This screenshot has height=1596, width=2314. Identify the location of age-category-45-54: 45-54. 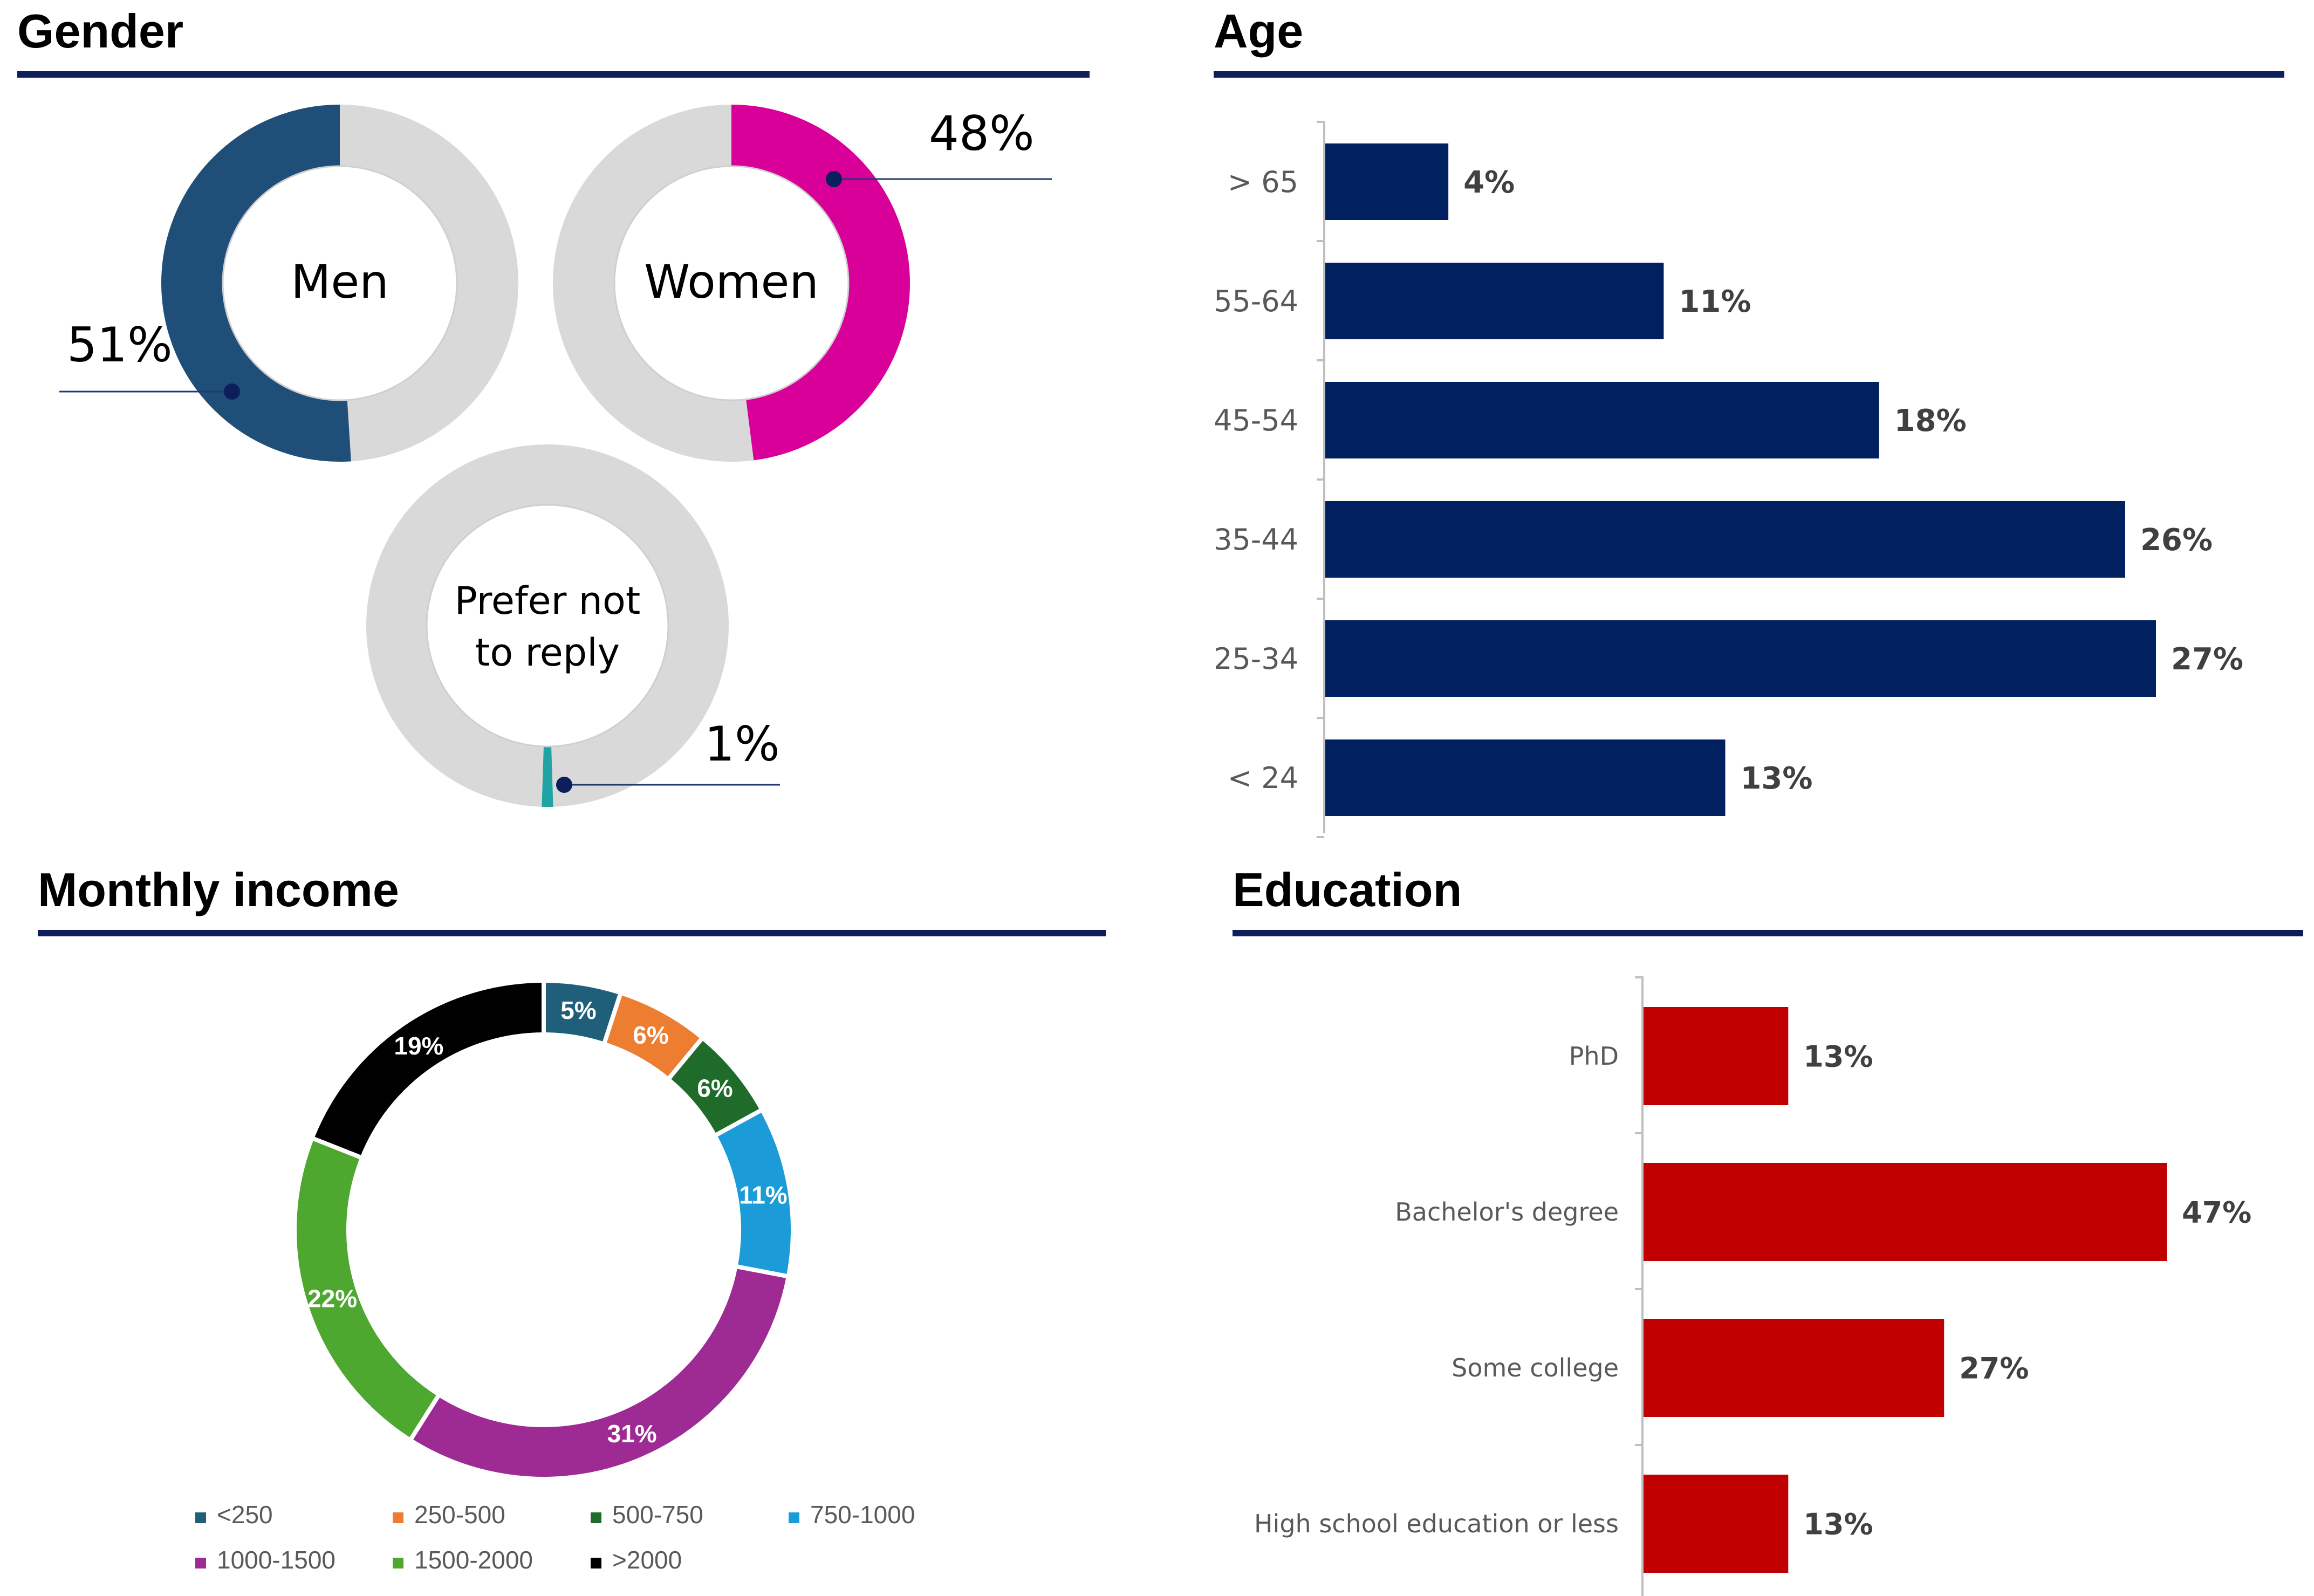
(1256, 420).